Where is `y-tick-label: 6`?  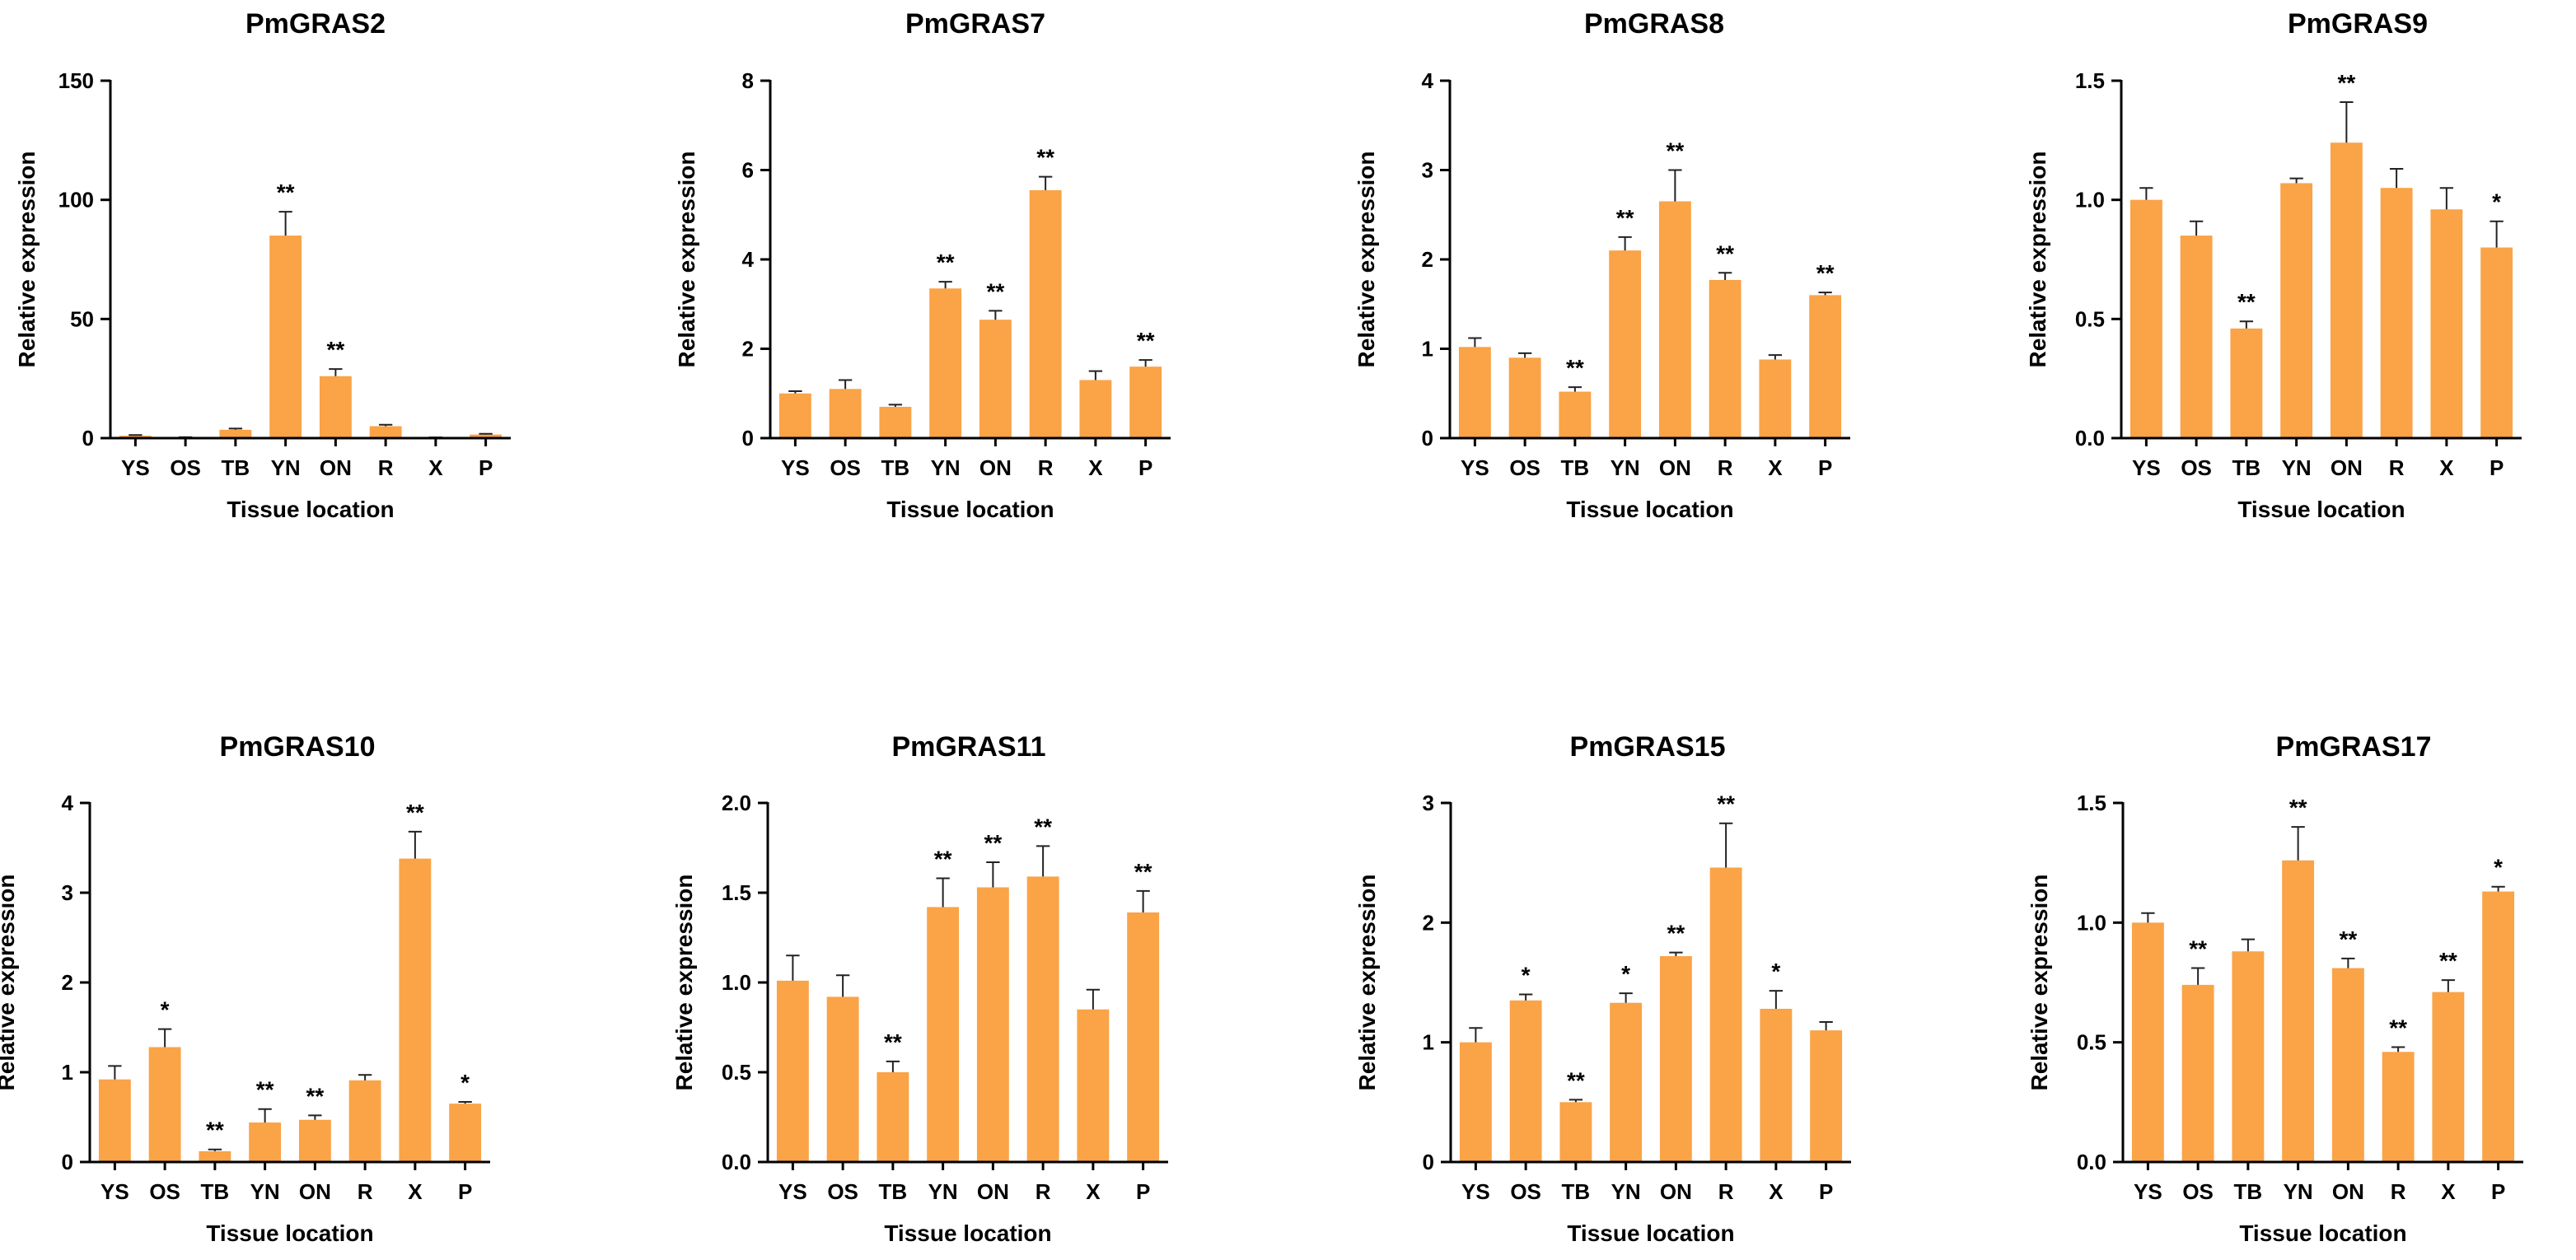 y-tick-label: 6 is located at coordinates (748, 170).